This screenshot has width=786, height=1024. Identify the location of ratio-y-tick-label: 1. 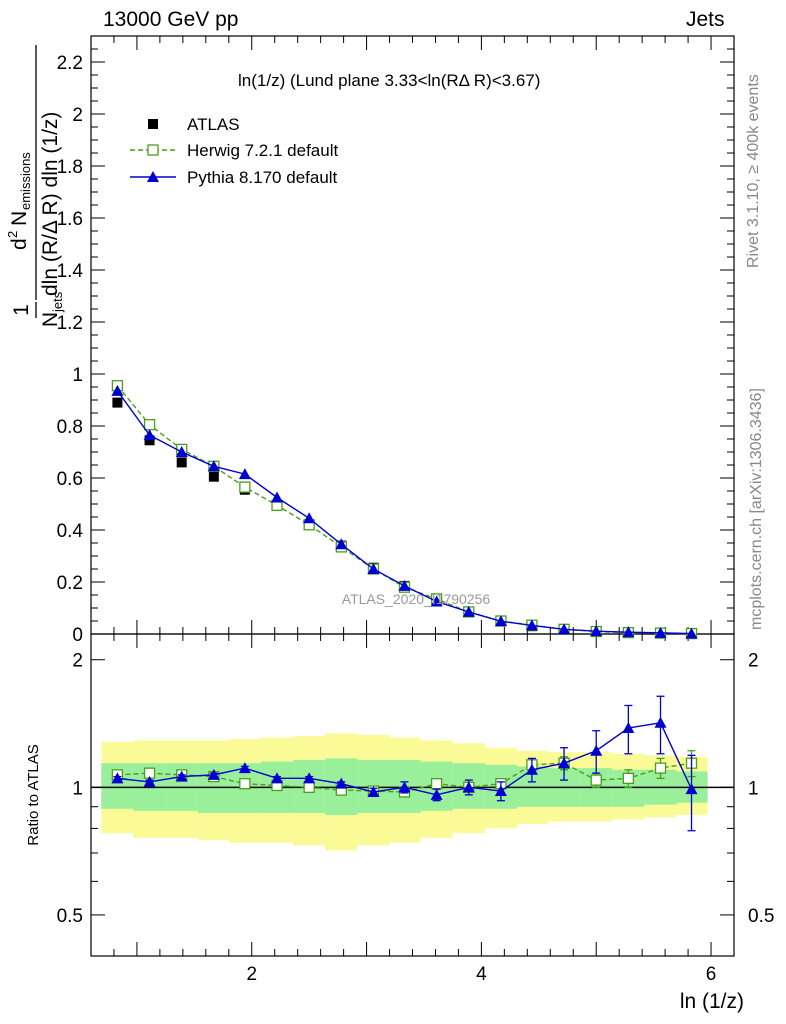
(77, 788).